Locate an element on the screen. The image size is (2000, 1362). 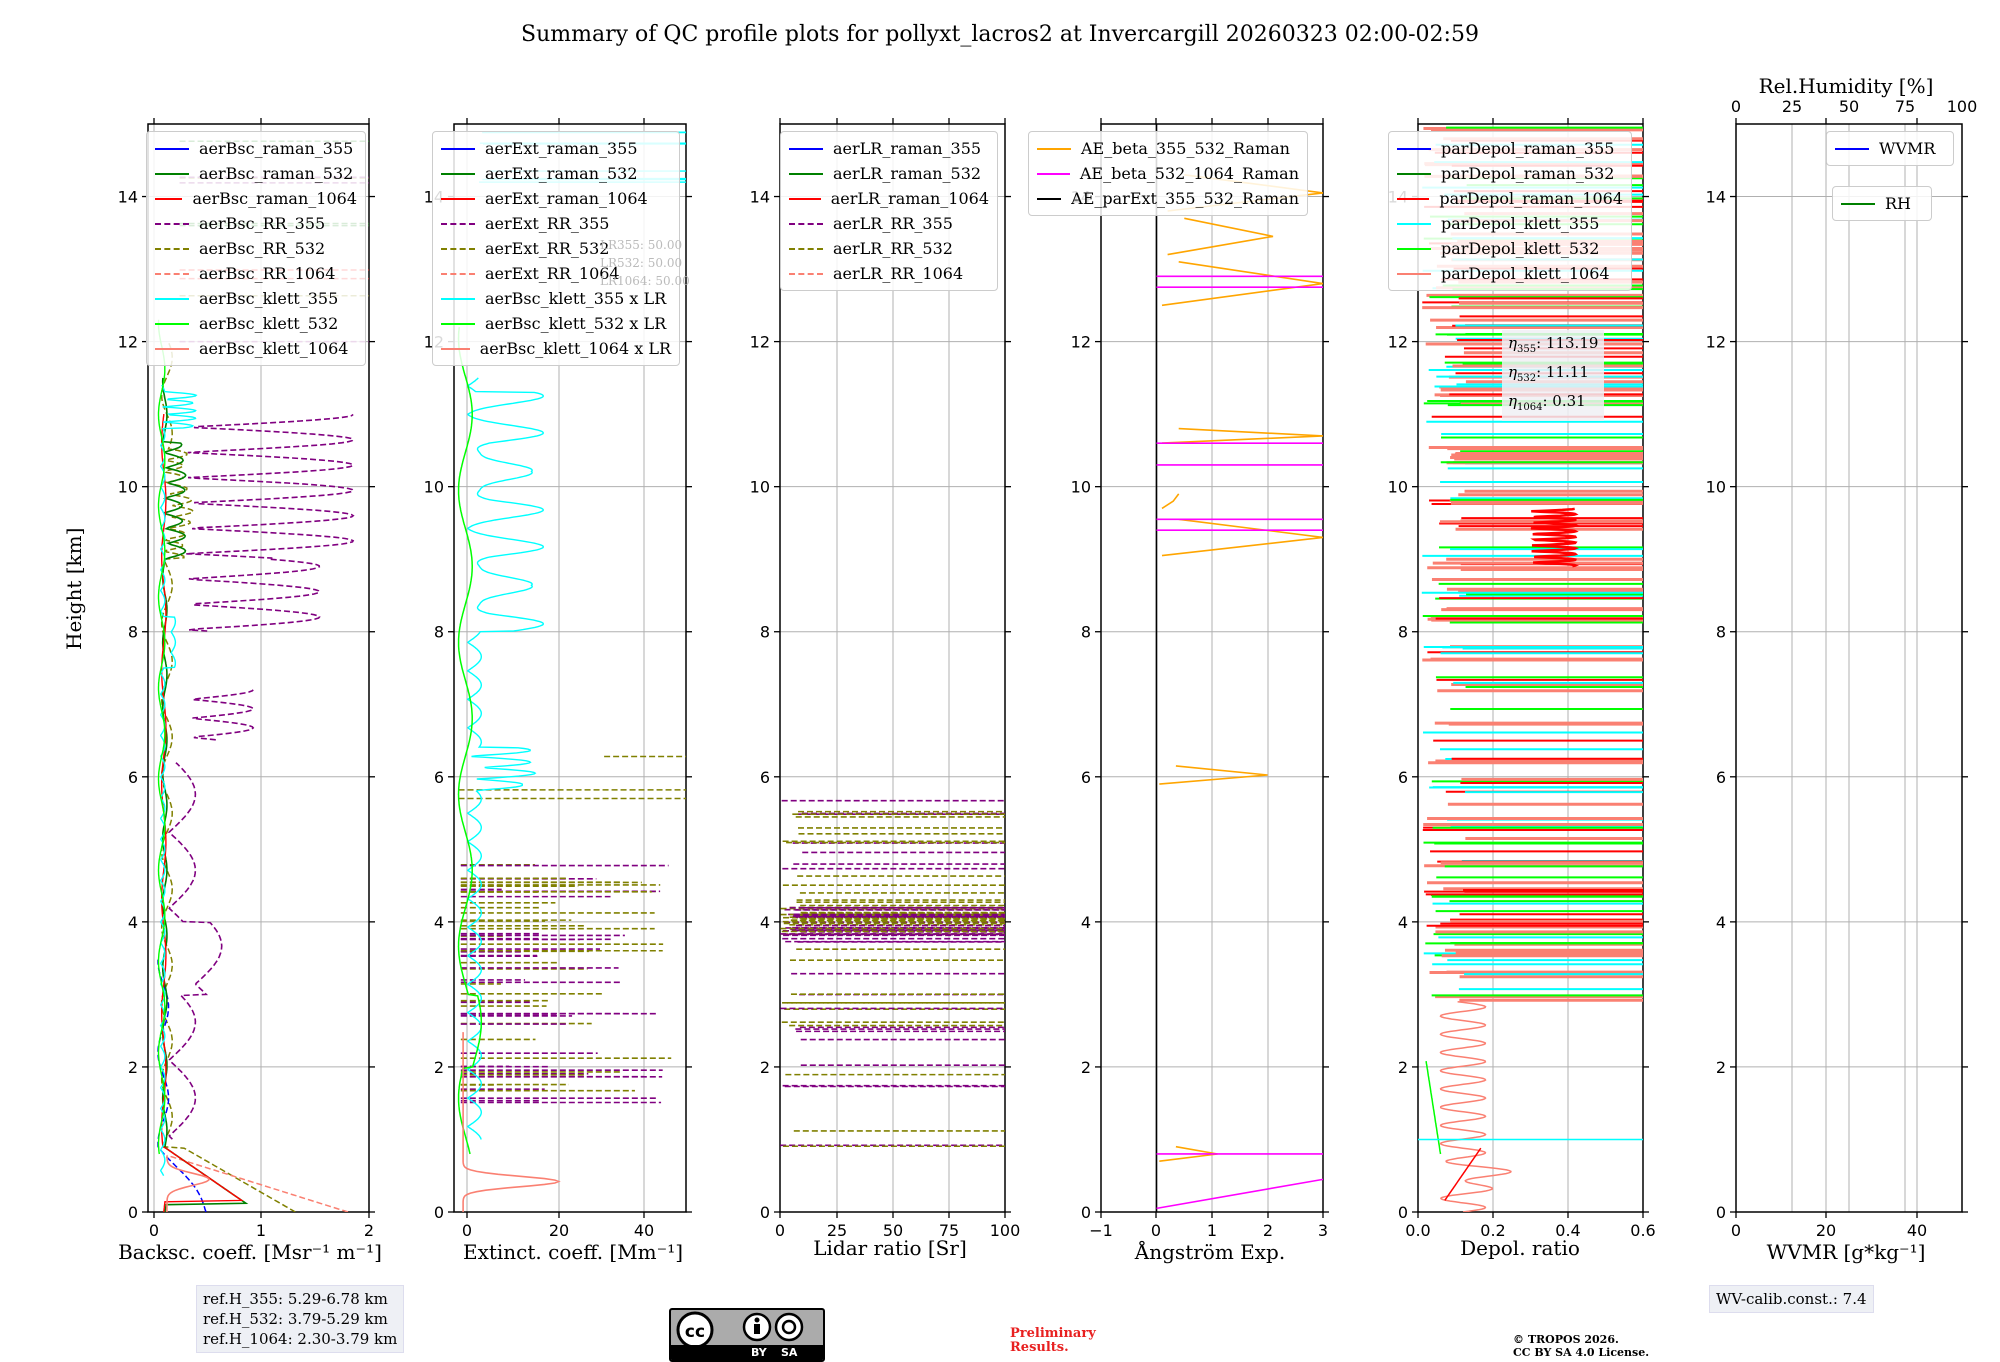
legend-label: aerLR_RR_1064 is located at coordinates (898, 273).